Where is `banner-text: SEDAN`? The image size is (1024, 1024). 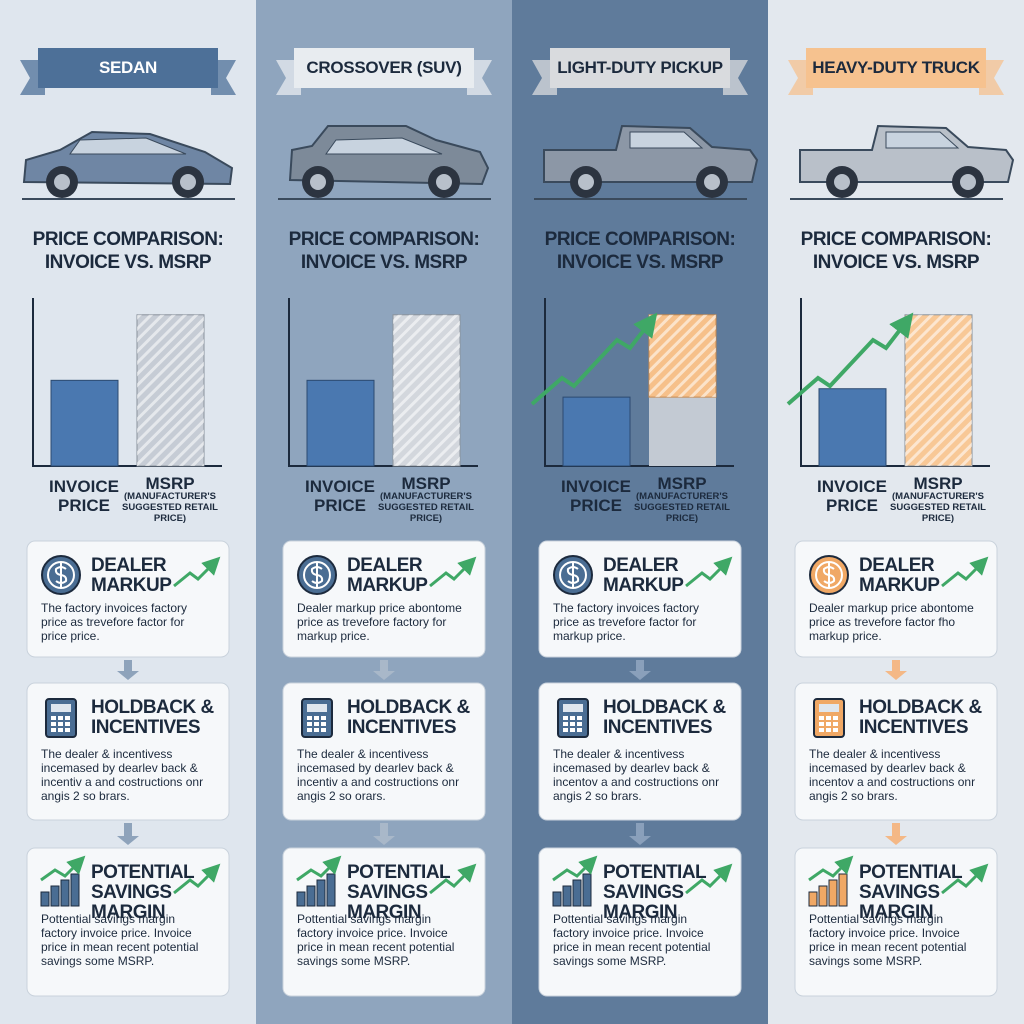 banner-text: SEDAN is located at coordinates (127, 67).